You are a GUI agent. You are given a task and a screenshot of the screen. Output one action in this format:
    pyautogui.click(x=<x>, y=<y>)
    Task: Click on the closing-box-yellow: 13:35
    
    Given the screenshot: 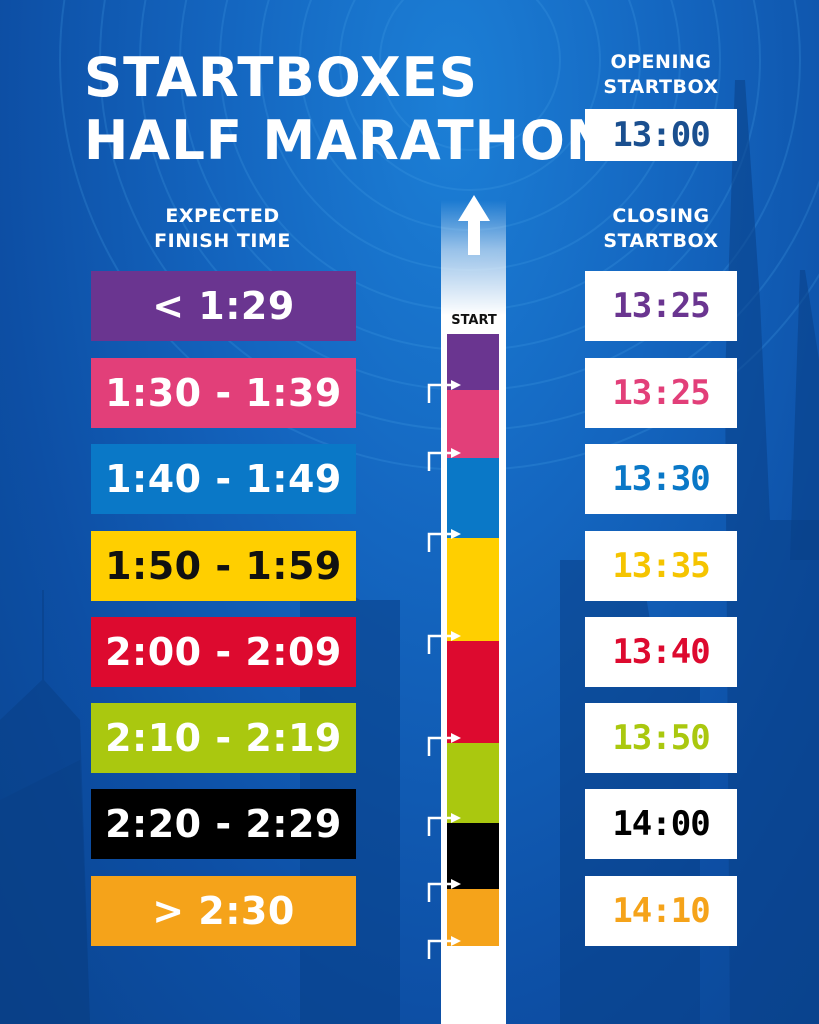 What is the action you would take?
    pyautogui.click(x=661, y=566)
    